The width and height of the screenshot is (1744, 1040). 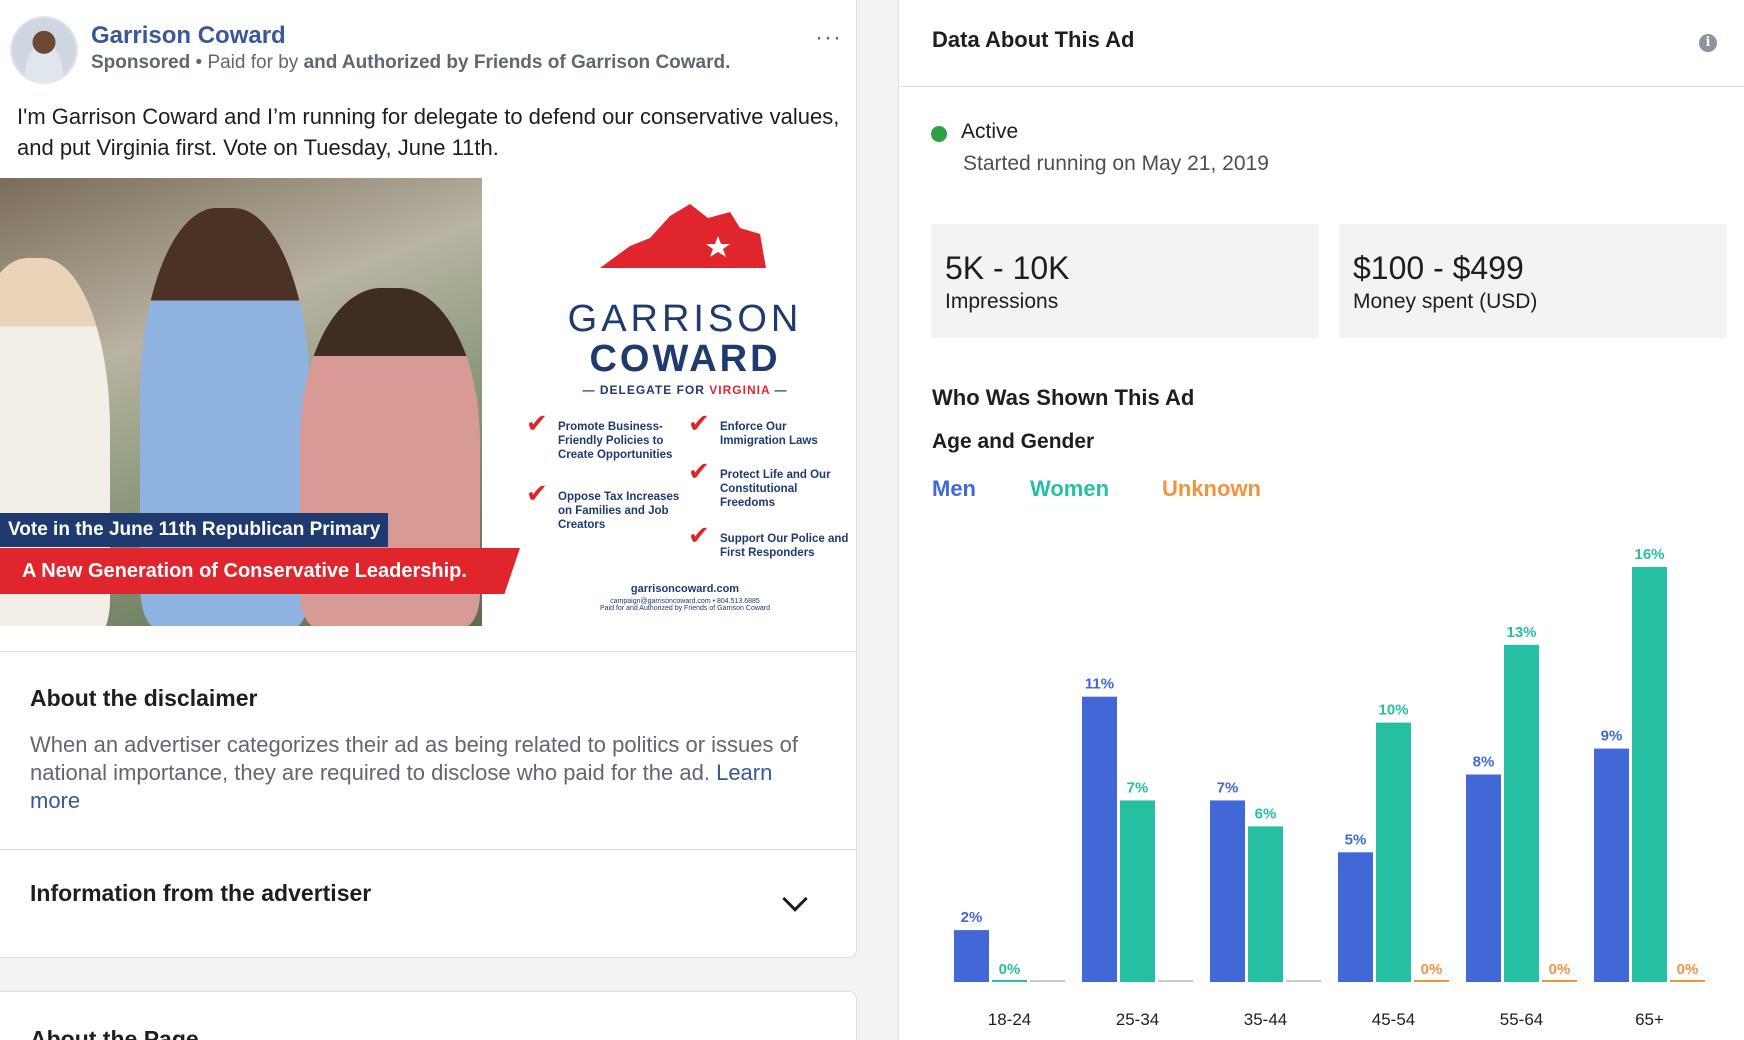 I want to click on category-label: 35-44, so click(x=1265, y=1019).